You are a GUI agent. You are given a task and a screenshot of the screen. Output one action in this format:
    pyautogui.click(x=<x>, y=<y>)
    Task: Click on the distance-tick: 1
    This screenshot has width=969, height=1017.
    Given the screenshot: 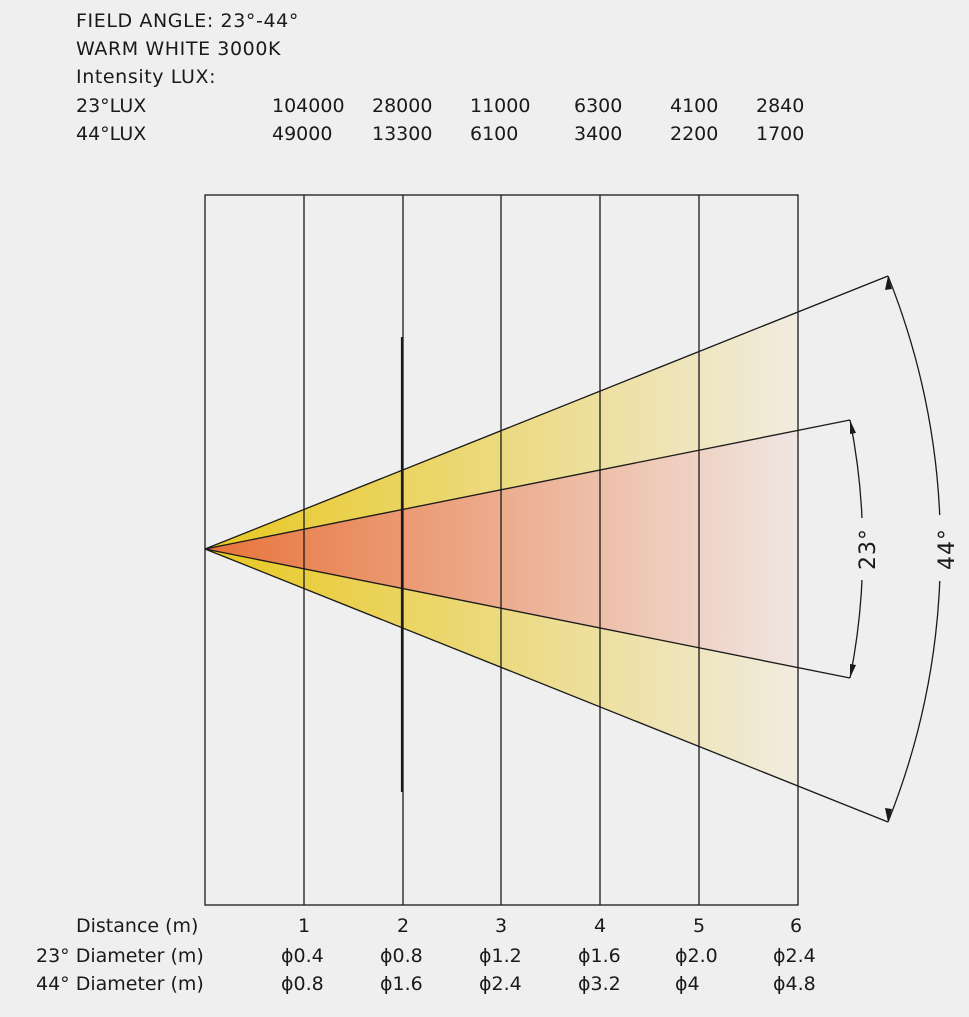 What is the action you would take?
    pyautogui.click(x=304, y=926)
    